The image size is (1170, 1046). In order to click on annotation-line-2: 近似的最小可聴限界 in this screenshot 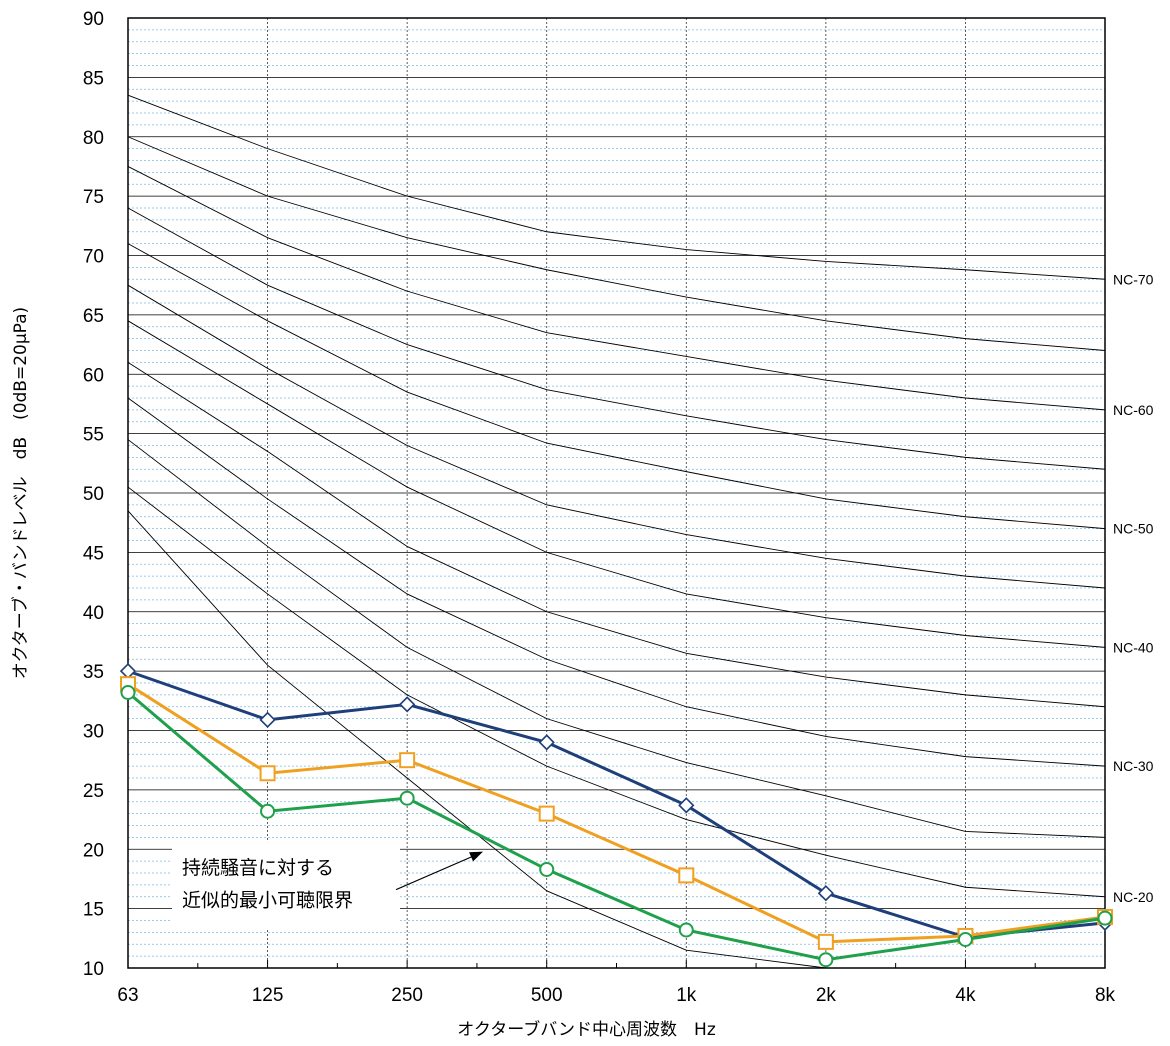, I will do `click(267, 900)`.